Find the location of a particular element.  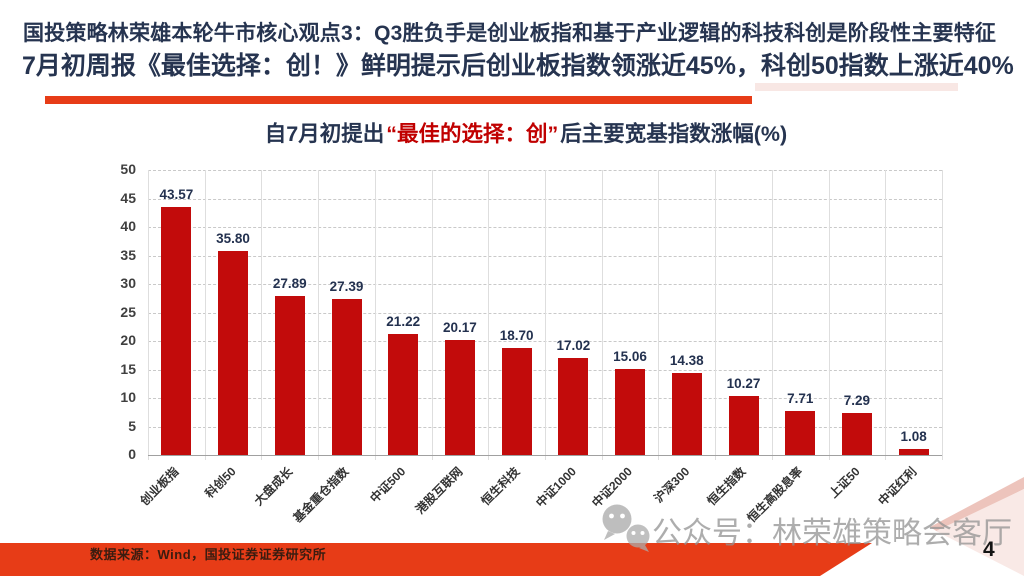

bar-value-label: 15.06 is located at coordinates (630, 357).